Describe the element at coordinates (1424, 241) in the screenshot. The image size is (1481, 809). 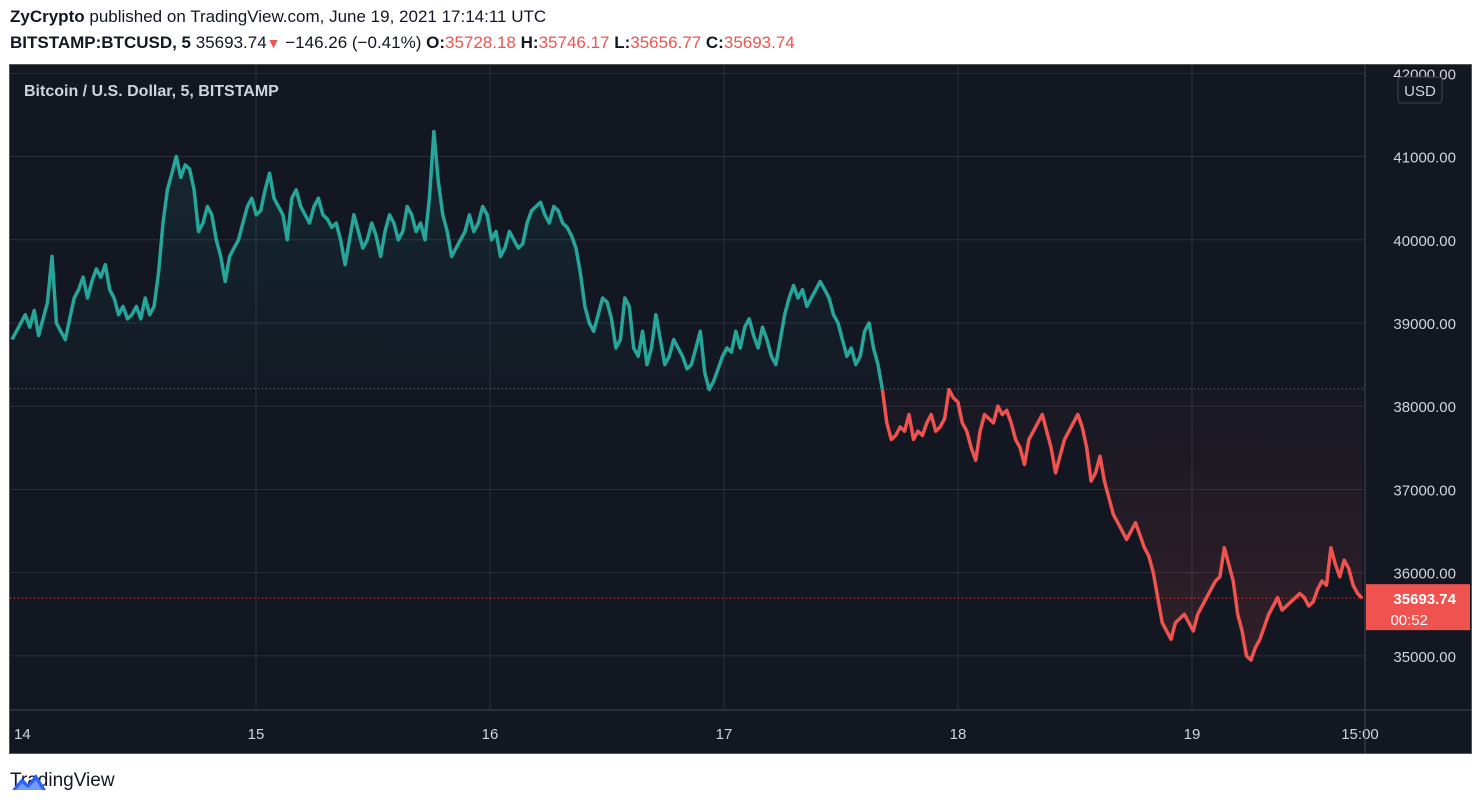
I see `y-tick-label: 40000.00` at that location.